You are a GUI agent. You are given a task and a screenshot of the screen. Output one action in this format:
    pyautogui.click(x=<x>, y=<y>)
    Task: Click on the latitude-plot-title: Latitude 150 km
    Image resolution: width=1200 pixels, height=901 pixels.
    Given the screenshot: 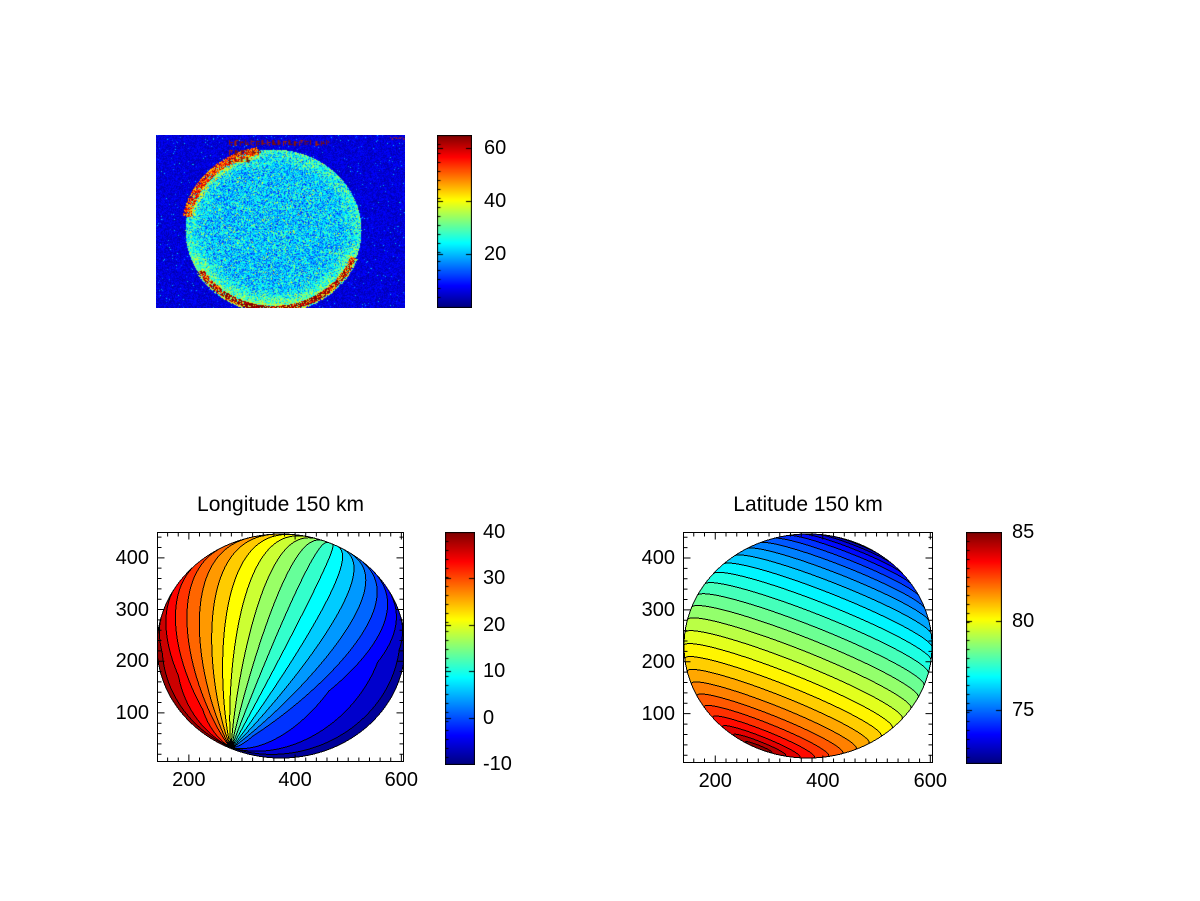 What is the action you would take?
    pyautogui.click(x=808, y=504)
    